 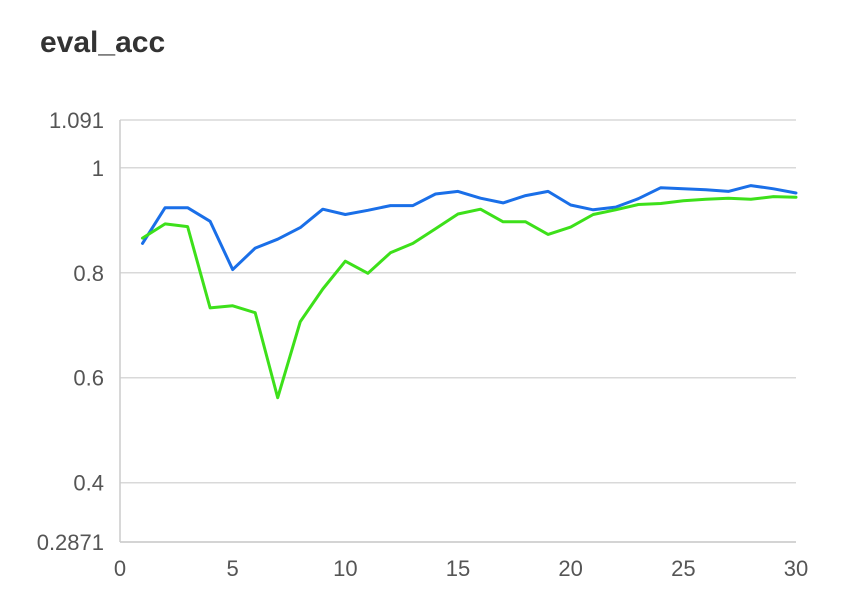 What do you see at coordinates (570, 568) in the screenshot?
I see `x-tick-label: 20` at bounding box center [570, 568].